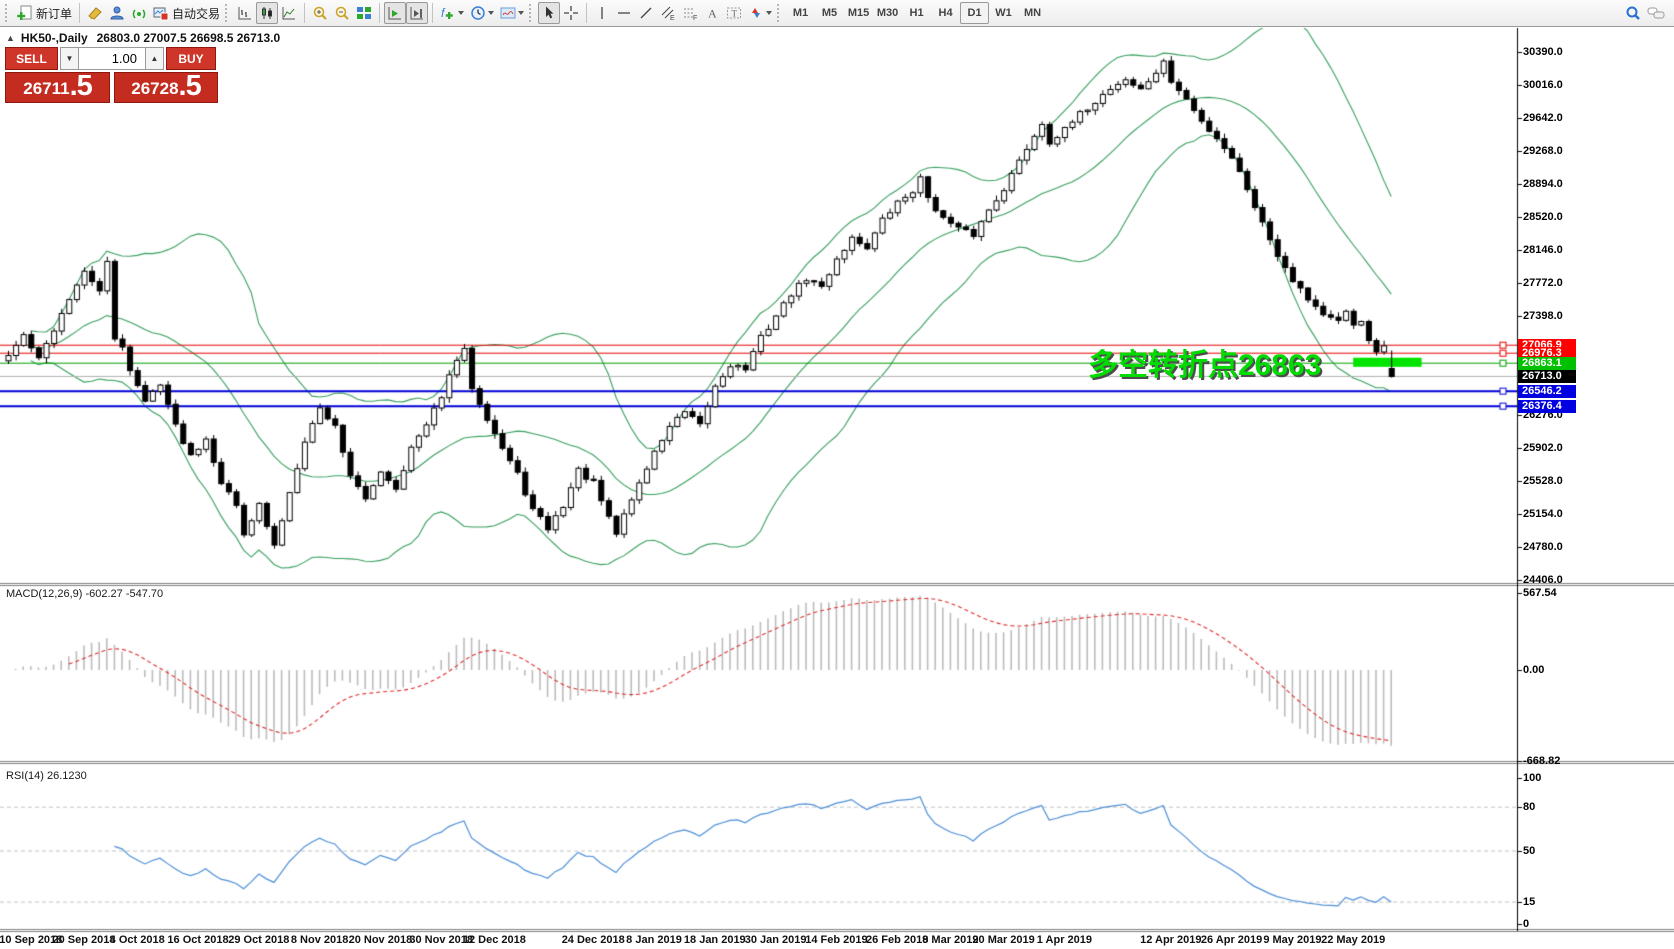 Image resolution: width=1674 pixels, height=949 pixels. I want to click on timeframe-m15: M15, so click(858, 13).